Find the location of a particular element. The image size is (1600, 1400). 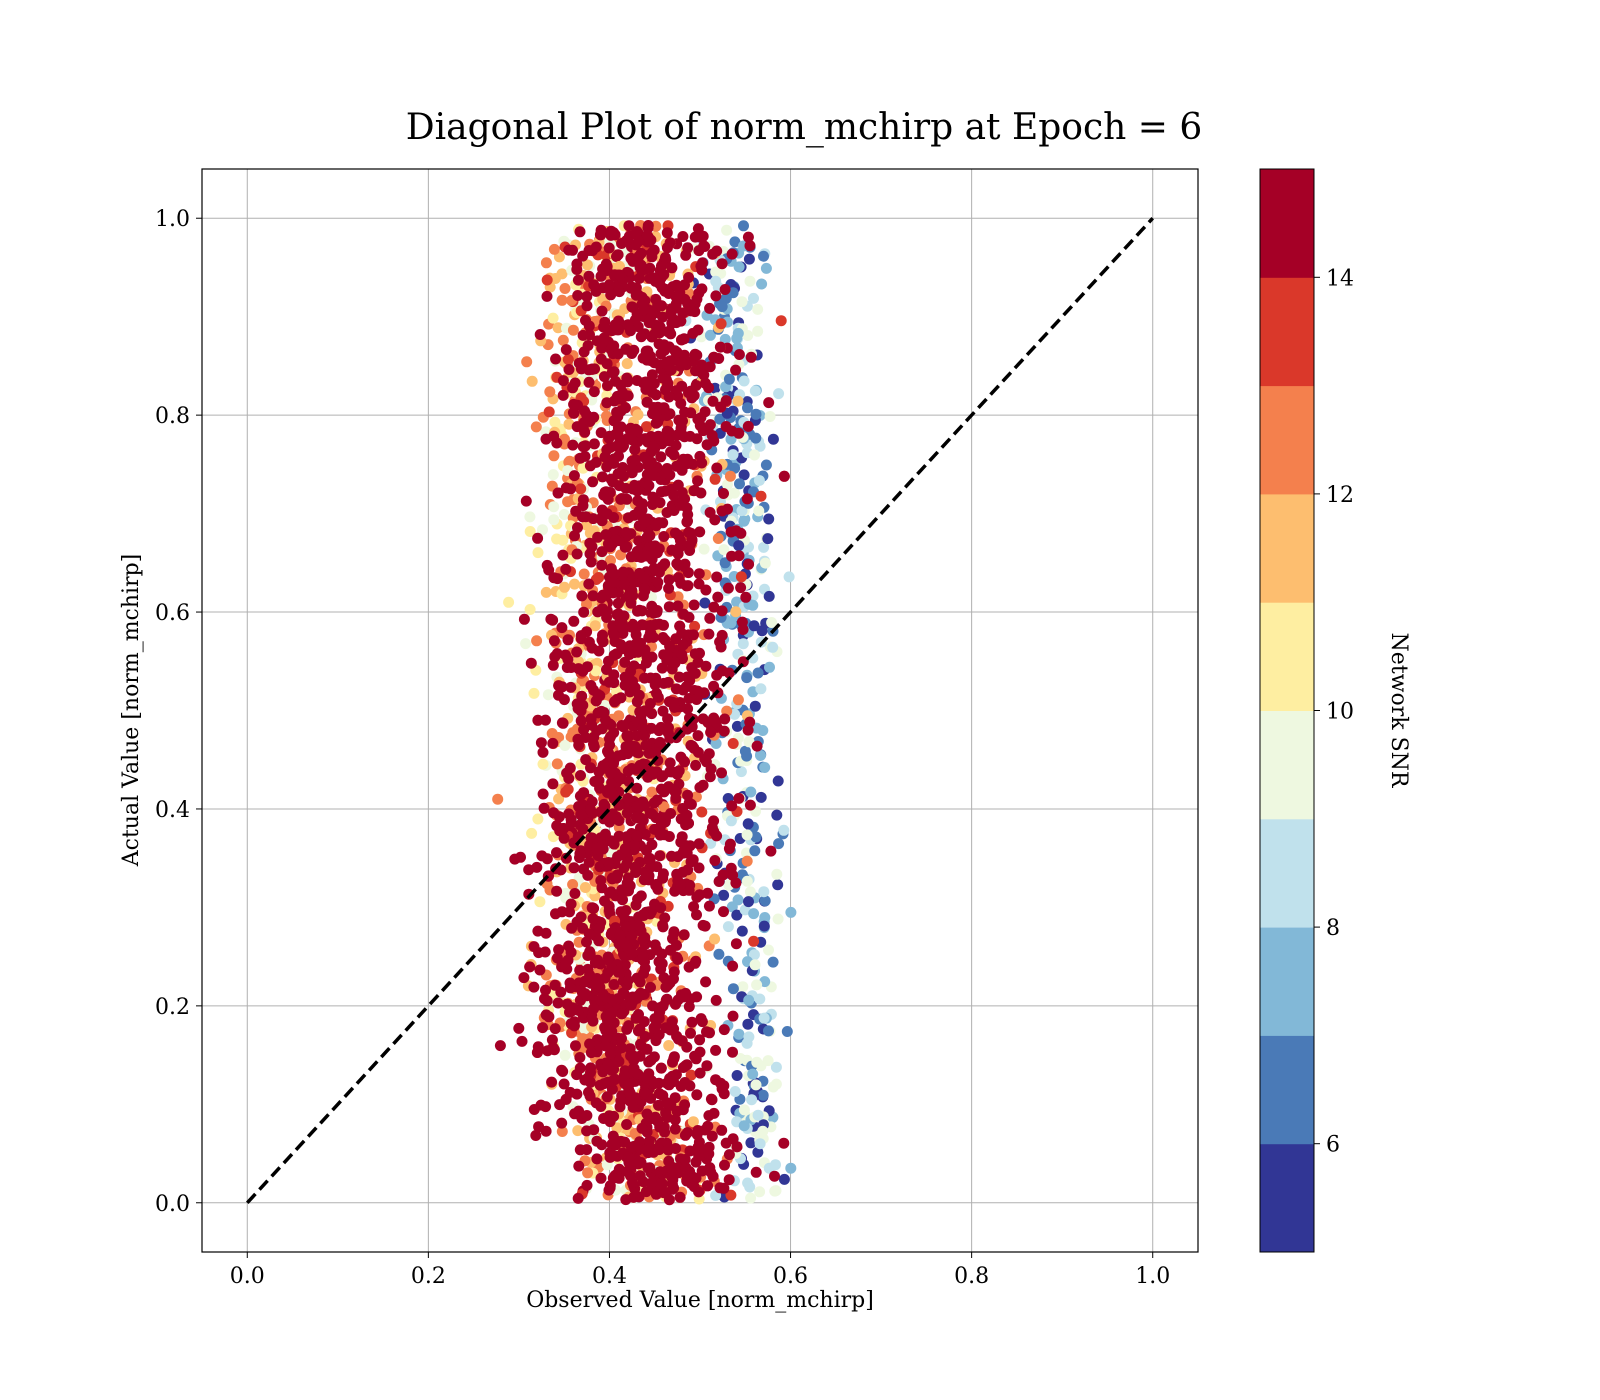

x-axis-label: Observed Value [norm_mchirp] is located at coordinates (700, 1300).